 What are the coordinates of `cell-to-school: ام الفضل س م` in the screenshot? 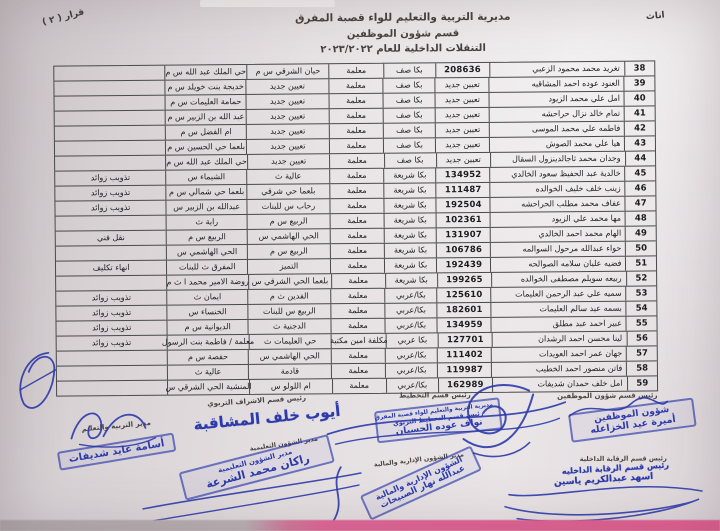 It's located at (205, 132).